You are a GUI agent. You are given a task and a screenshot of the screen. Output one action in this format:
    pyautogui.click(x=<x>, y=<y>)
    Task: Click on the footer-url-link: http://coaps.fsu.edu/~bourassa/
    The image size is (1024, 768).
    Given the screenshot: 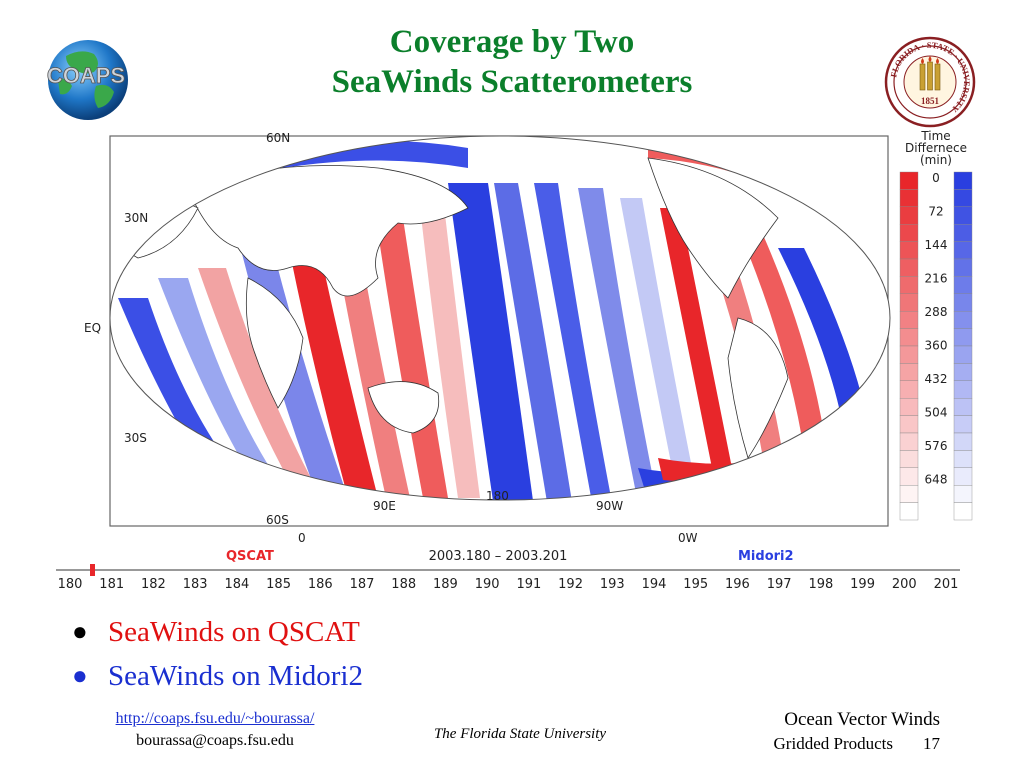 What is the action you would take?
    pyautogui.click(x=215, y=718)
    